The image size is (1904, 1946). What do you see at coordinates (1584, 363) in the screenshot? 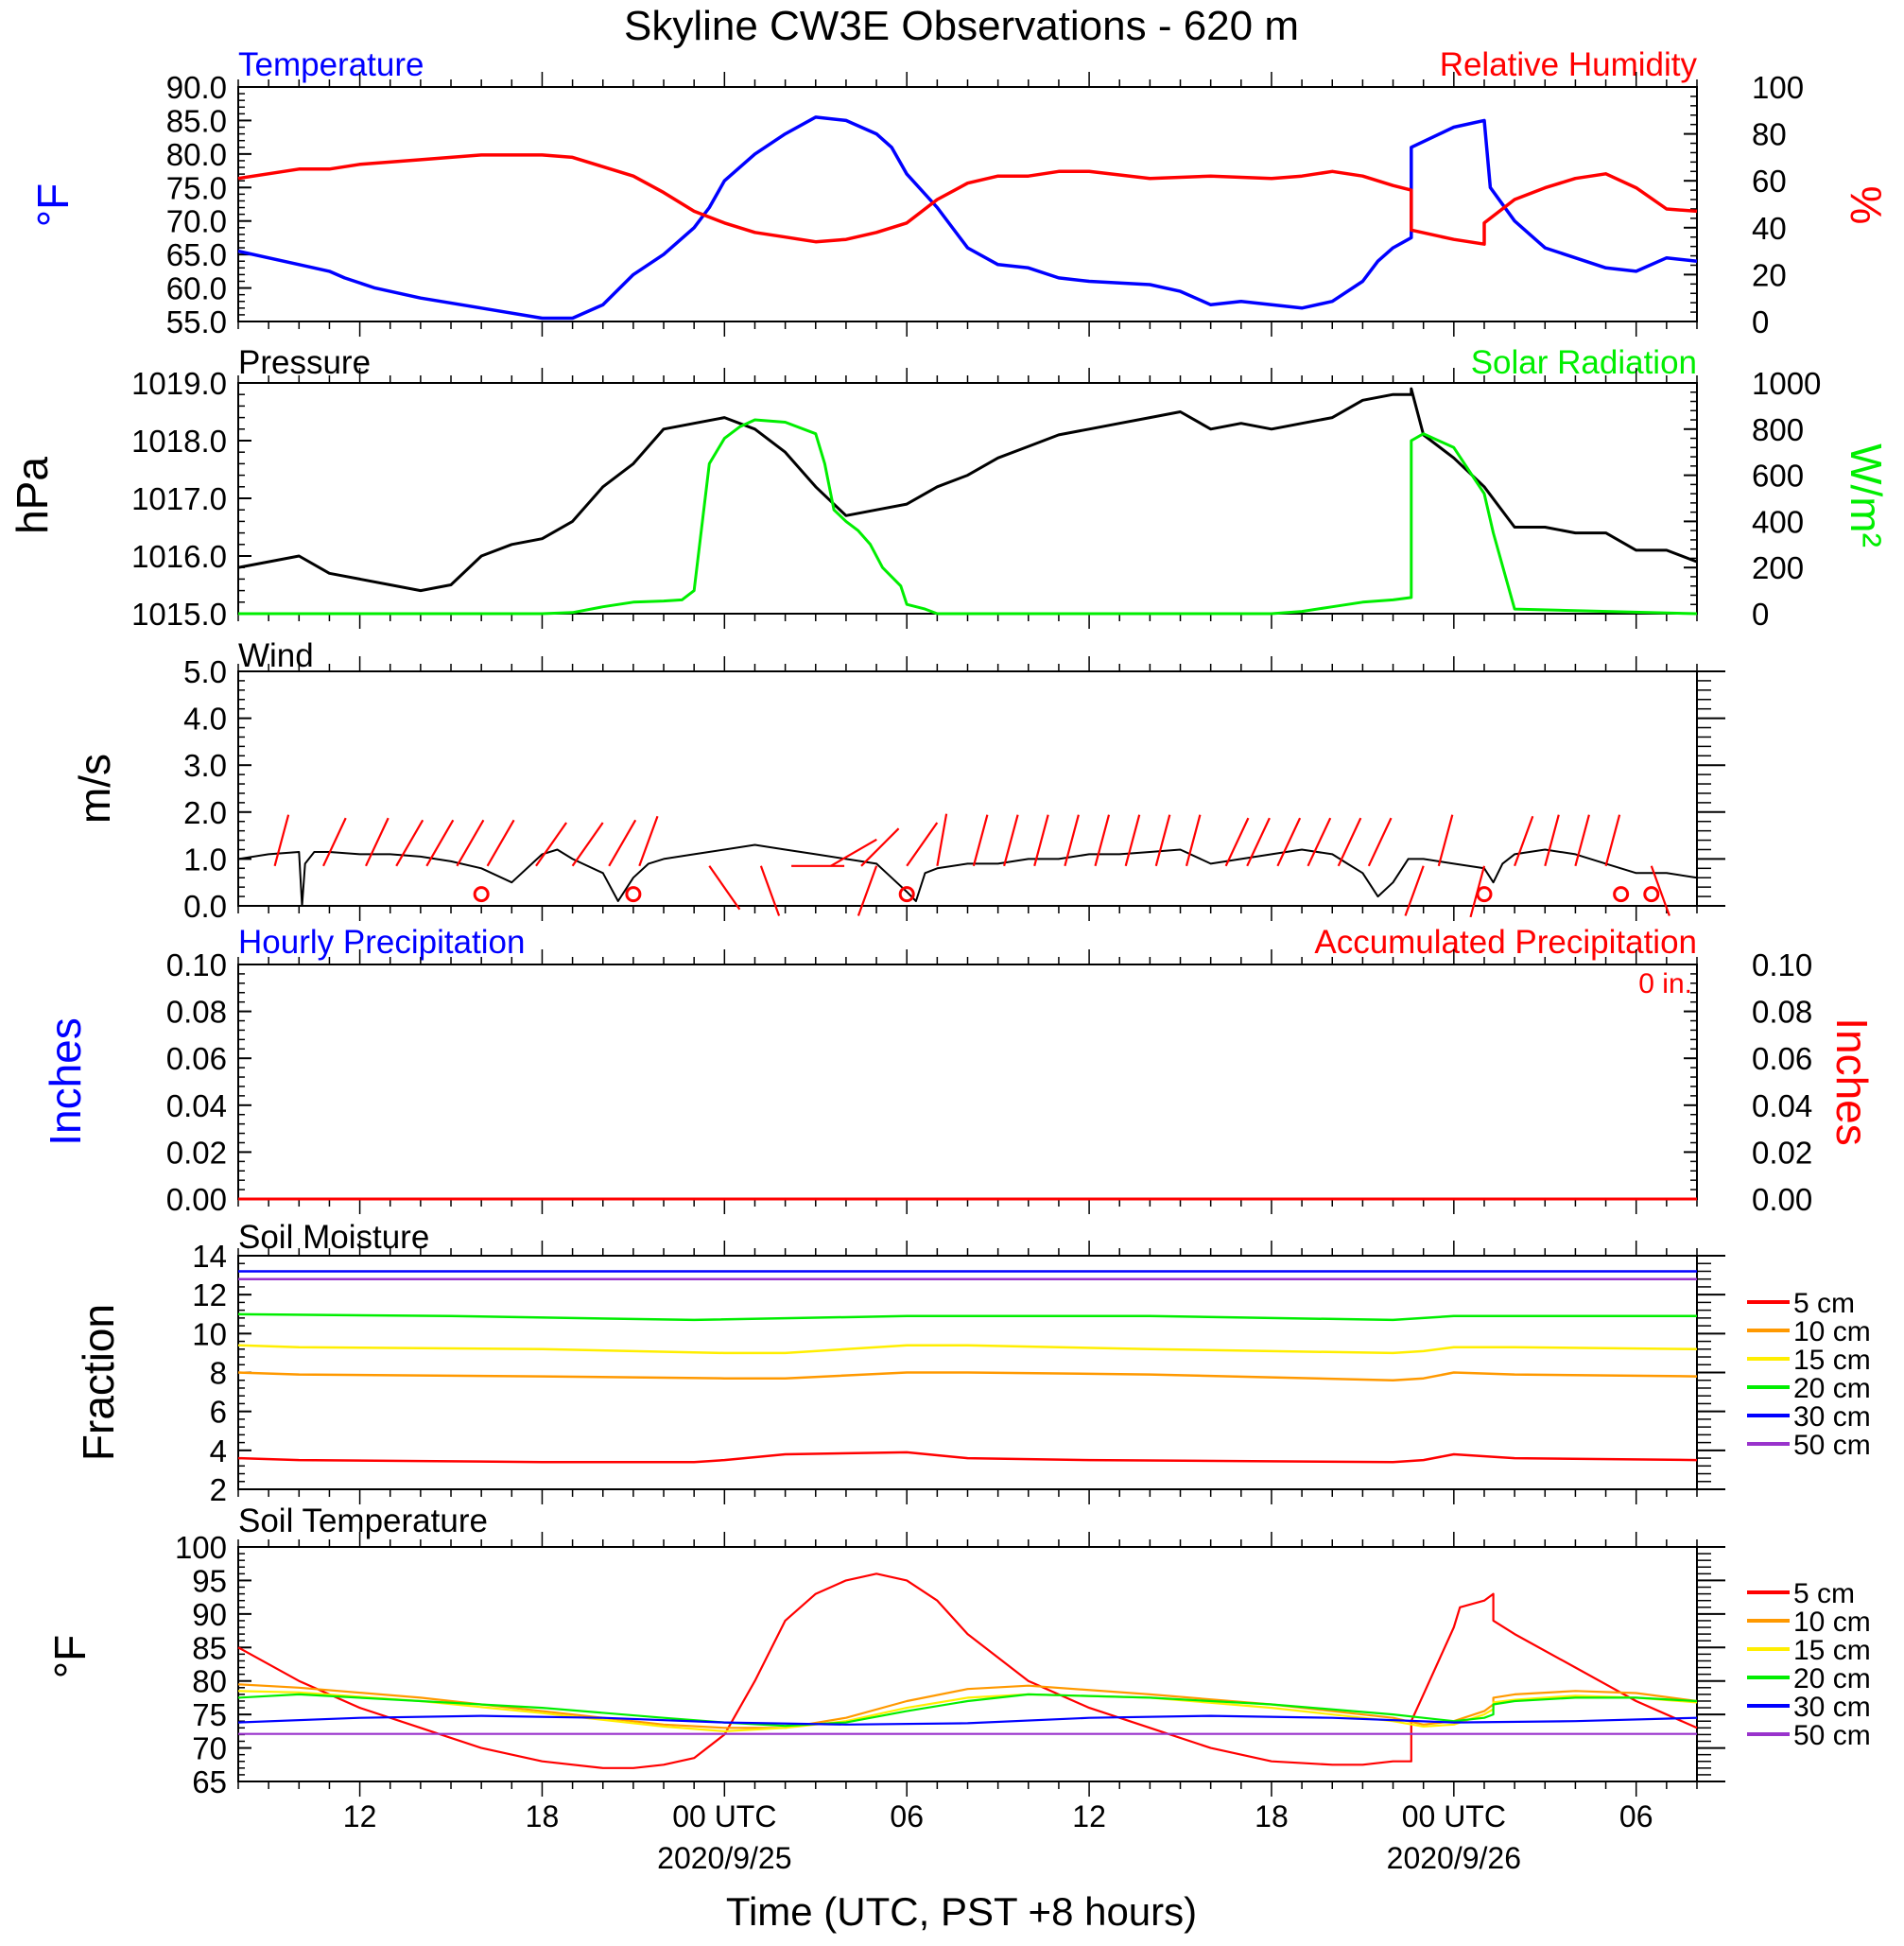
I see `solar-radiation-title: Solar Radiation` at bounding box center [1584, 363].